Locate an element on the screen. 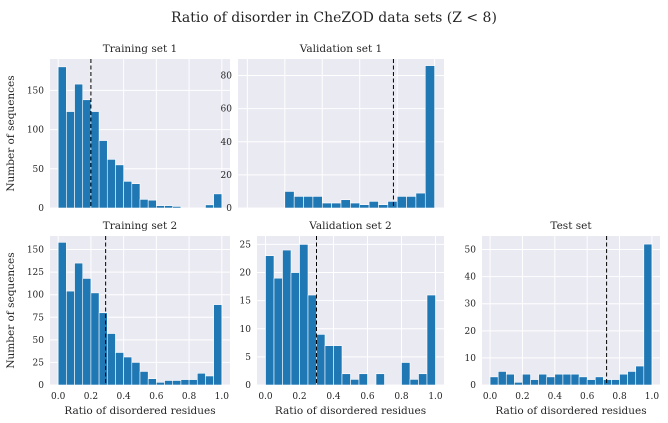 The width and height of the screenshot is (668, 423). panel-title: Test set is located at coordinates (571, 226).